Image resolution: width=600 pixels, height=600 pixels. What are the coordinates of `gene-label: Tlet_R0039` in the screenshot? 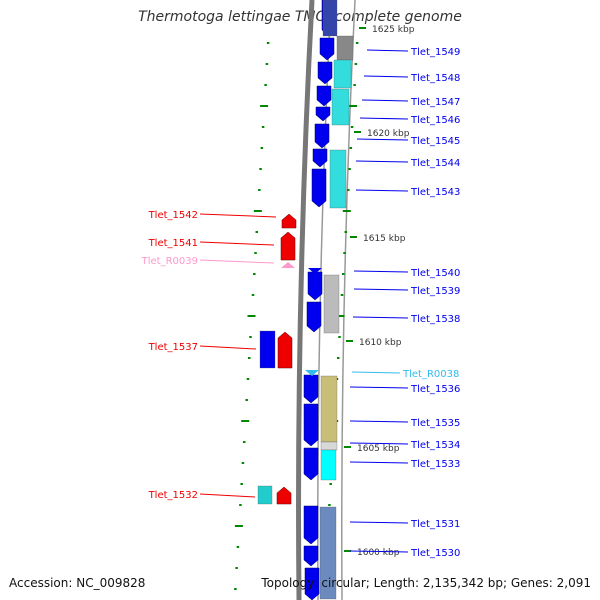 It's located at (169, 261).